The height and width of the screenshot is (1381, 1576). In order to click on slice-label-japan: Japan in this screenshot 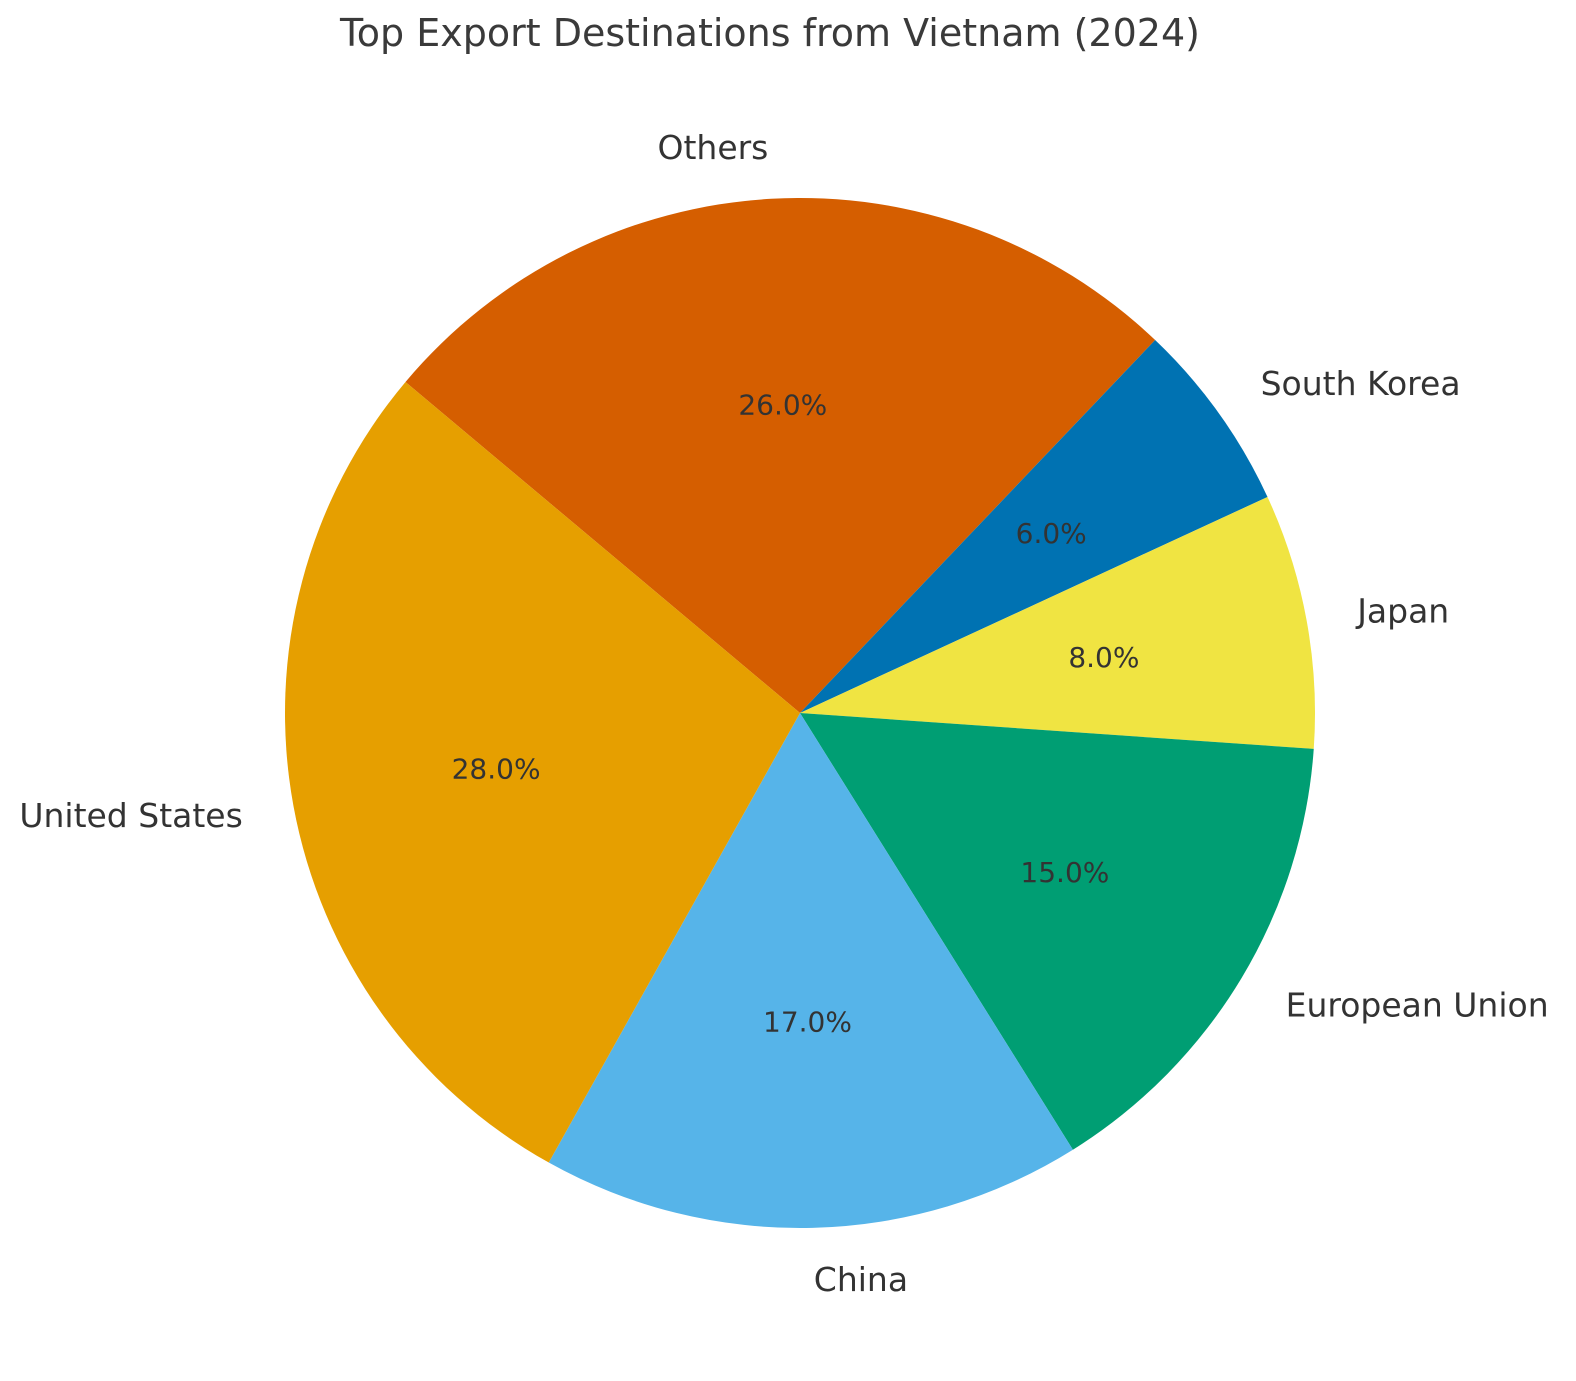, I will do `click(1402, 610)`.